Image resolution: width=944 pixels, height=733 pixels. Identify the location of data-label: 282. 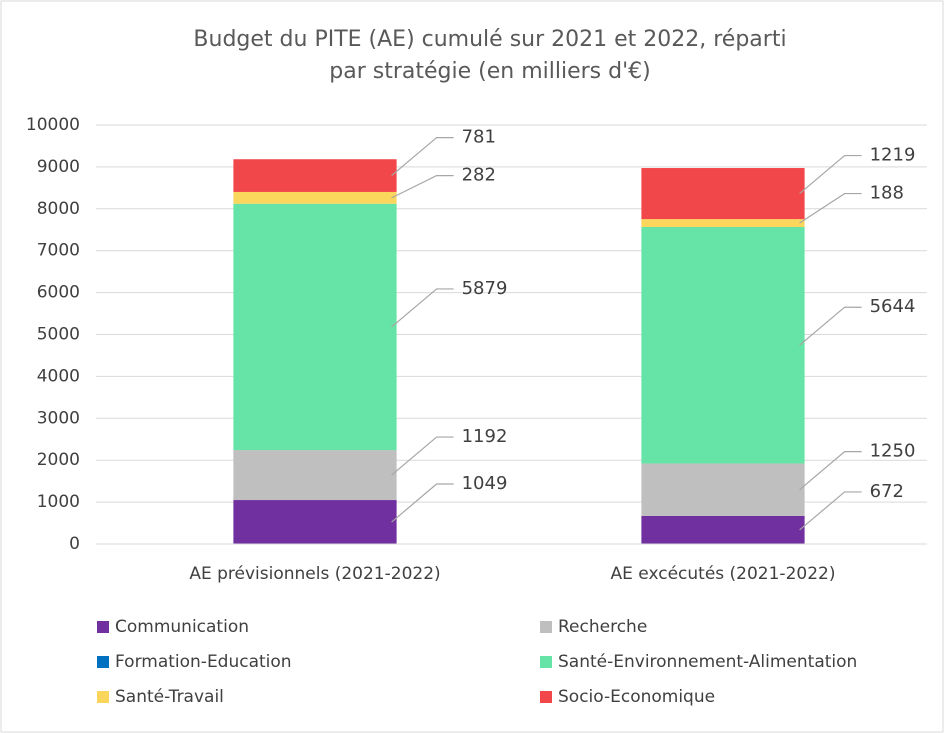
(479, 175).